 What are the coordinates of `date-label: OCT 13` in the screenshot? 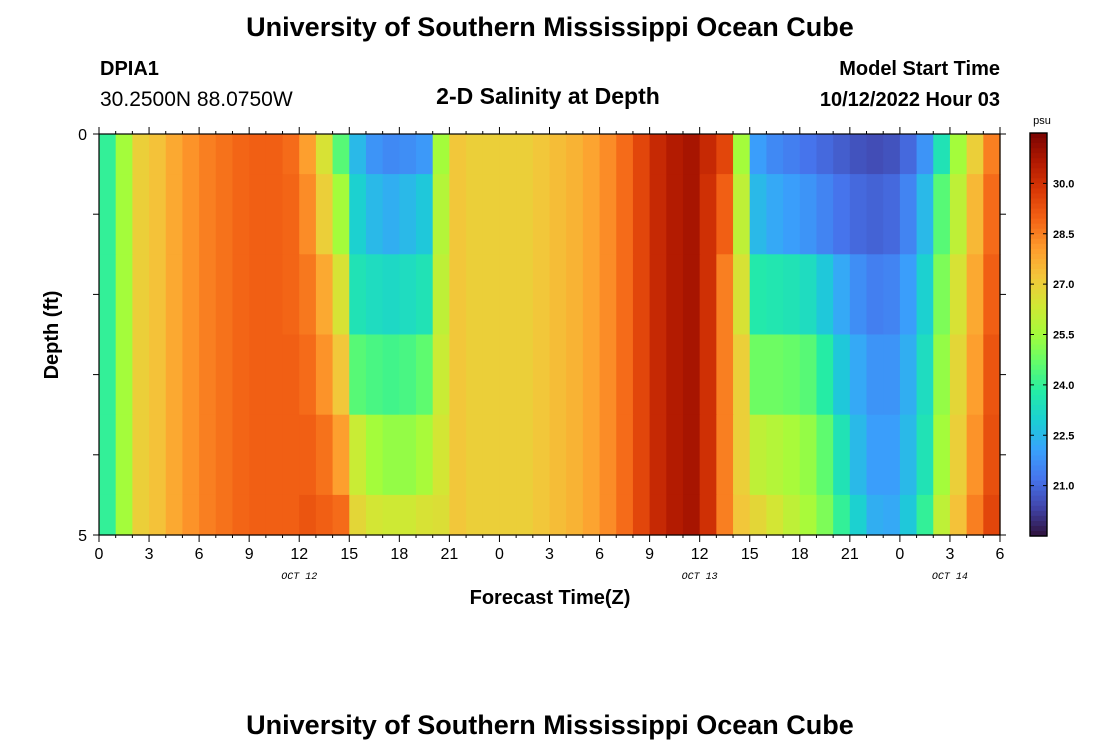 It's located at (700, 577).